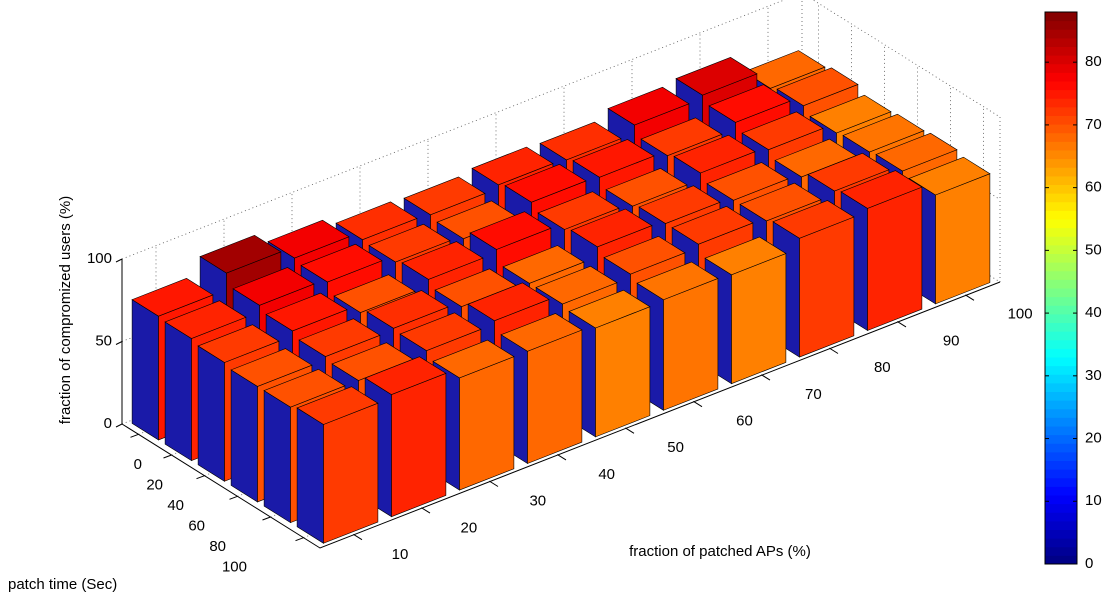 Image resolution: width=1112 pixels, height=604 pixels. What do you see at coordinates (175, 505) in the screenshot?
I see `y-tick-label: 40` at bounding box center [175, 505].